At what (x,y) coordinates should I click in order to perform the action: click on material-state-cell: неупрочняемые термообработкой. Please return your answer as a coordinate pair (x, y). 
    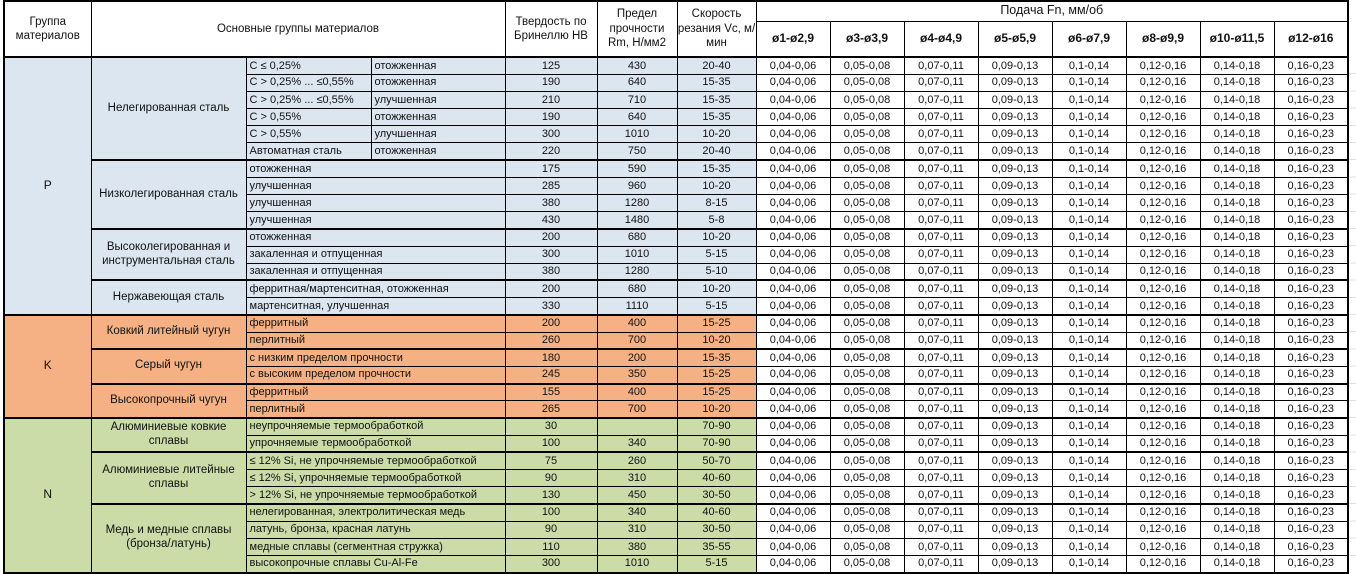
    Looking at the image, I should click on (375, 426).